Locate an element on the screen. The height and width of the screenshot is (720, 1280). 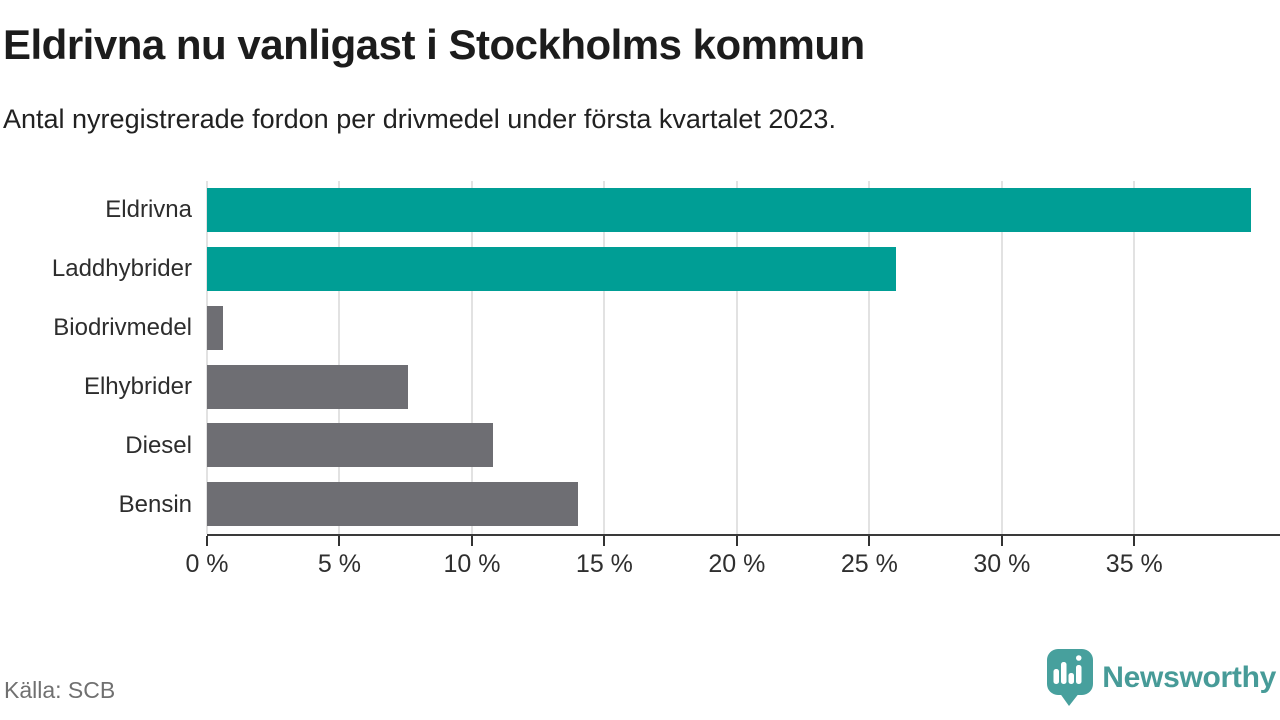
x-tick-label: 5 % is located at coordinates (339, 564).